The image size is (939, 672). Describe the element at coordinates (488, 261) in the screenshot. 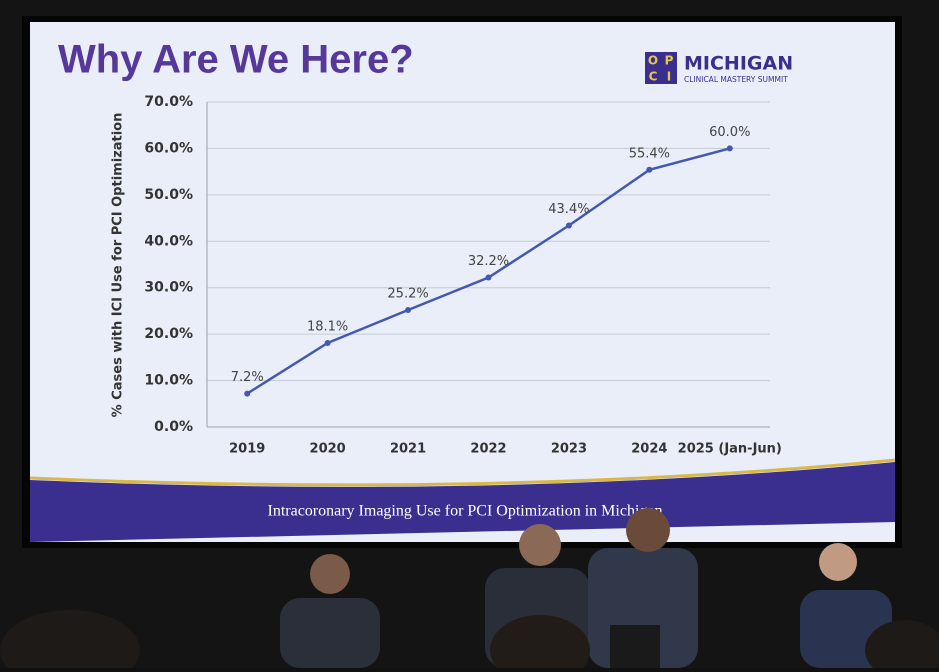

I see `data-label: 32.2%` at that location.